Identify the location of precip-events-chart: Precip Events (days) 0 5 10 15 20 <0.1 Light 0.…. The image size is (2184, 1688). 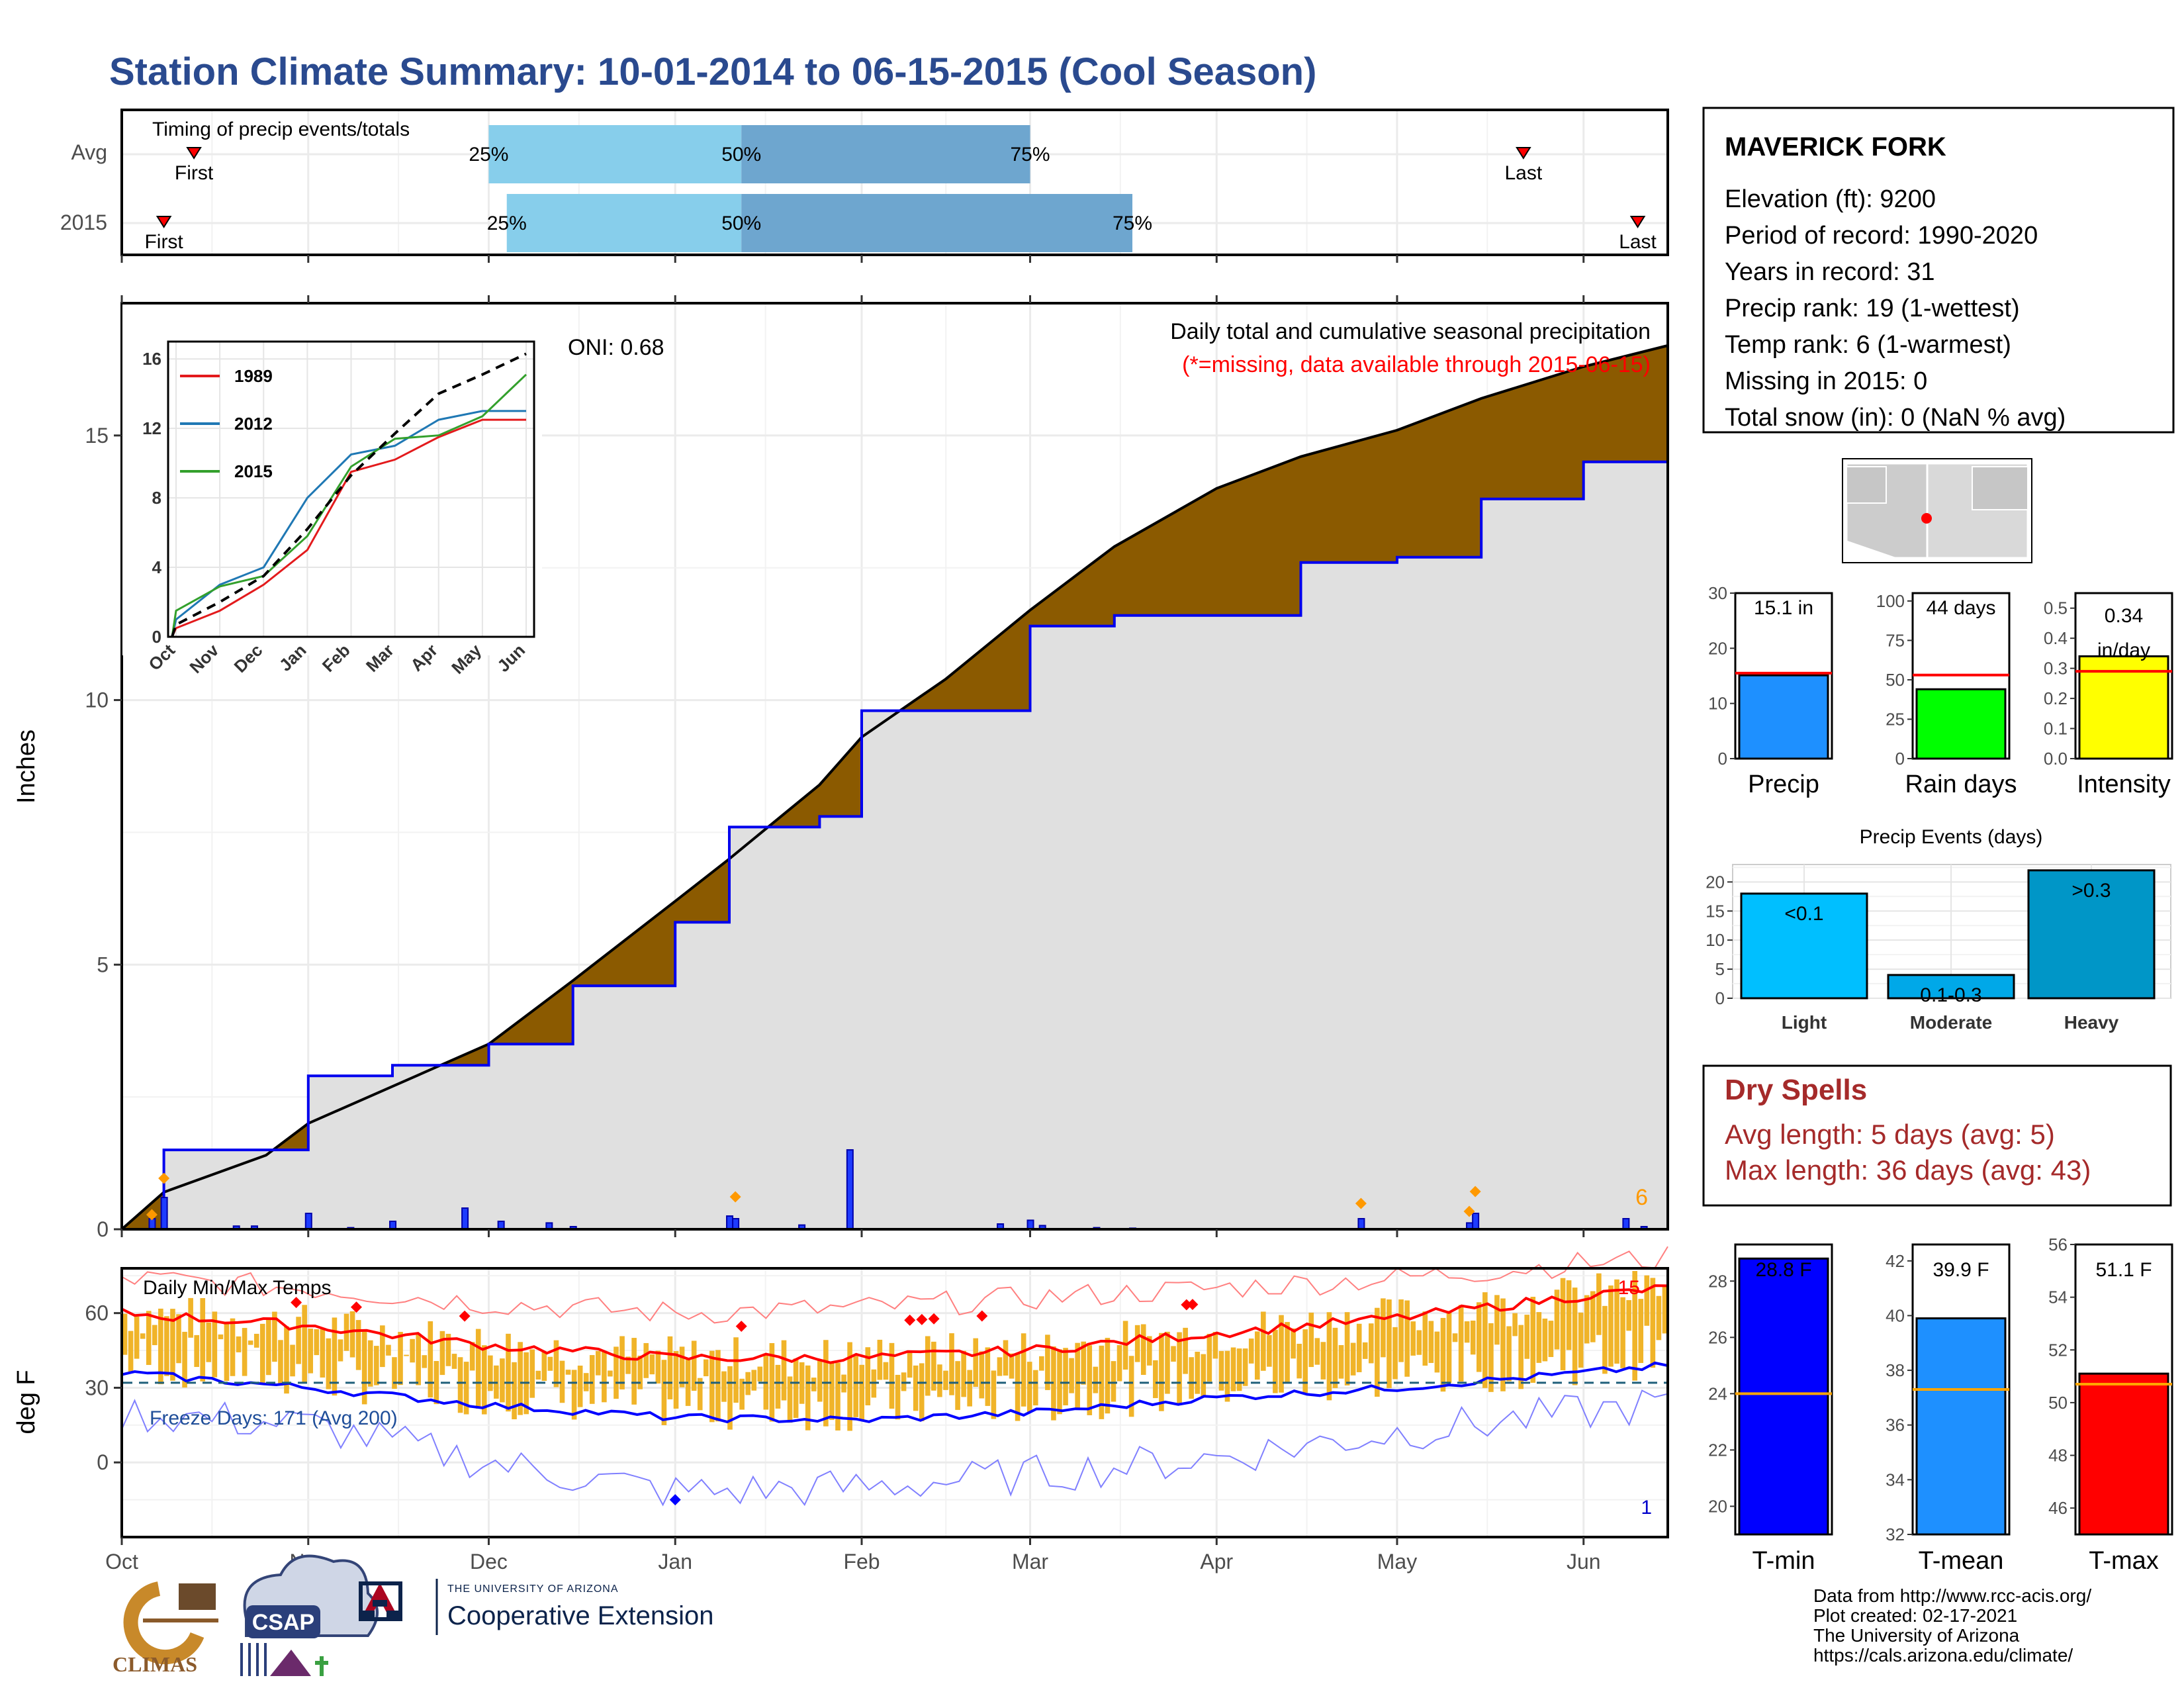
(1939, 929).